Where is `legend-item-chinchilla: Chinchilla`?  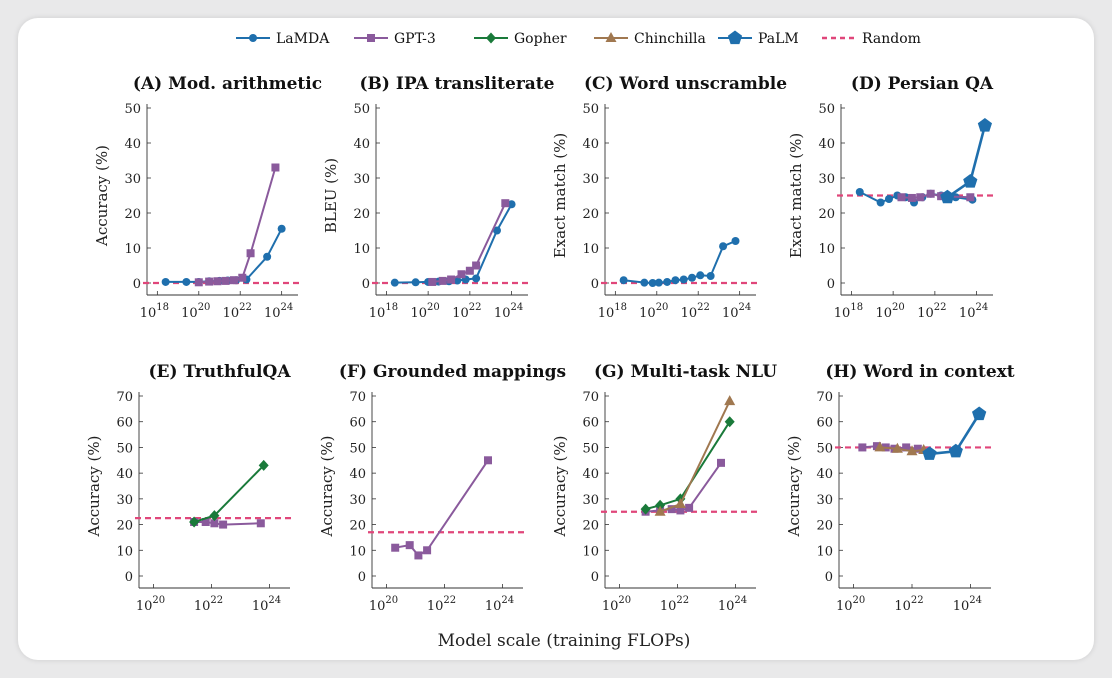
legend-item-chinchilla: Chinchilla is located at coordinates (650, 39).